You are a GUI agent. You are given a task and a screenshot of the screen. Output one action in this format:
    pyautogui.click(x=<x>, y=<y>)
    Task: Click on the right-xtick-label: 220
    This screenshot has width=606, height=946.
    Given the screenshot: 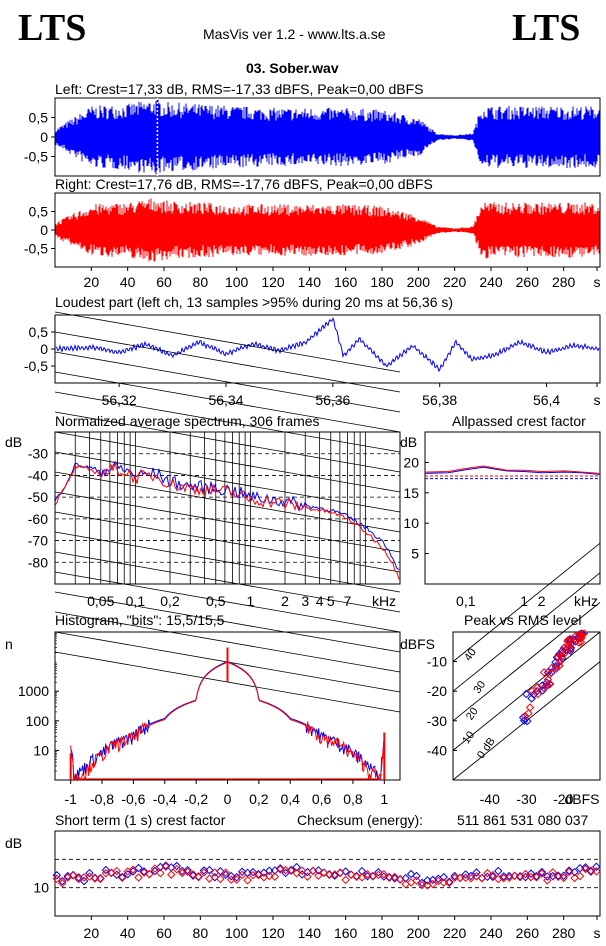 What is the action you would take?
    pyautogui.click(x=455, y=282)
    